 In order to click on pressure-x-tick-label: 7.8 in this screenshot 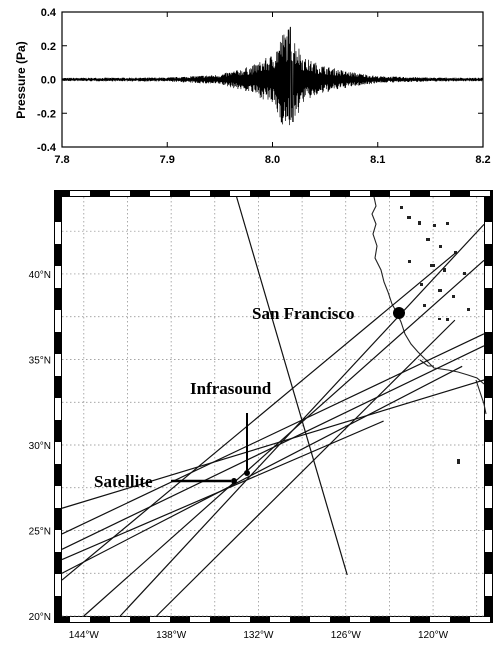, I will do `click(61, 160)`.